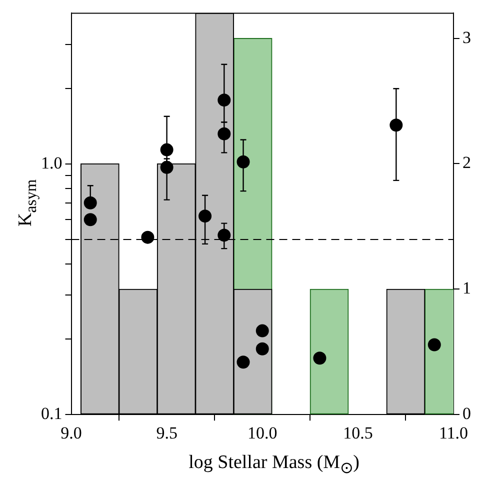 The height and width of the screenshot is (491, 478). What do you see at coordinates (358, 432) in the screenshot?
I see `x-tick-label: 10.5` at bounding box center [358, 432].